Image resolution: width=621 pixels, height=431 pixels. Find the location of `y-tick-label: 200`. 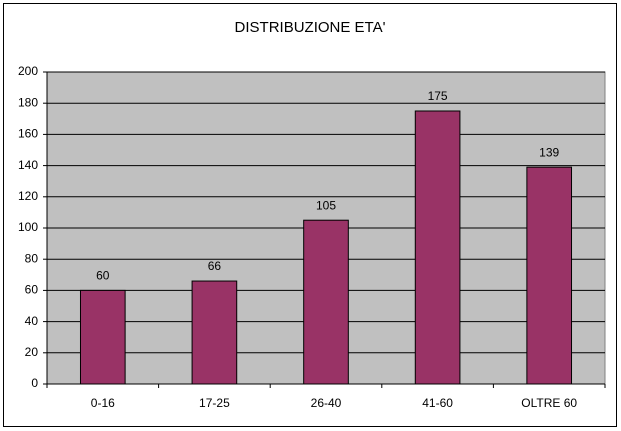

y-tick-label: 200 is located at coordinates (28, 71).